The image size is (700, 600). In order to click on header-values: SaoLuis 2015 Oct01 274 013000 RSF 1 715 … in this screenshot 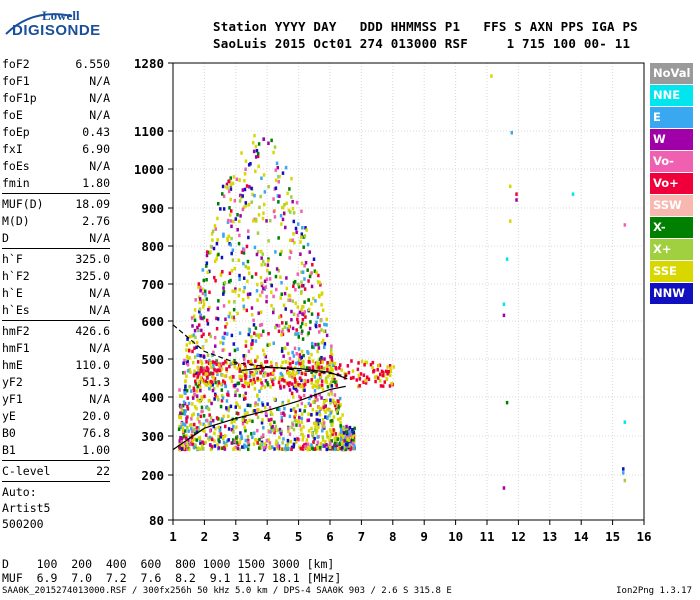, I will do `click(422, 43)`.